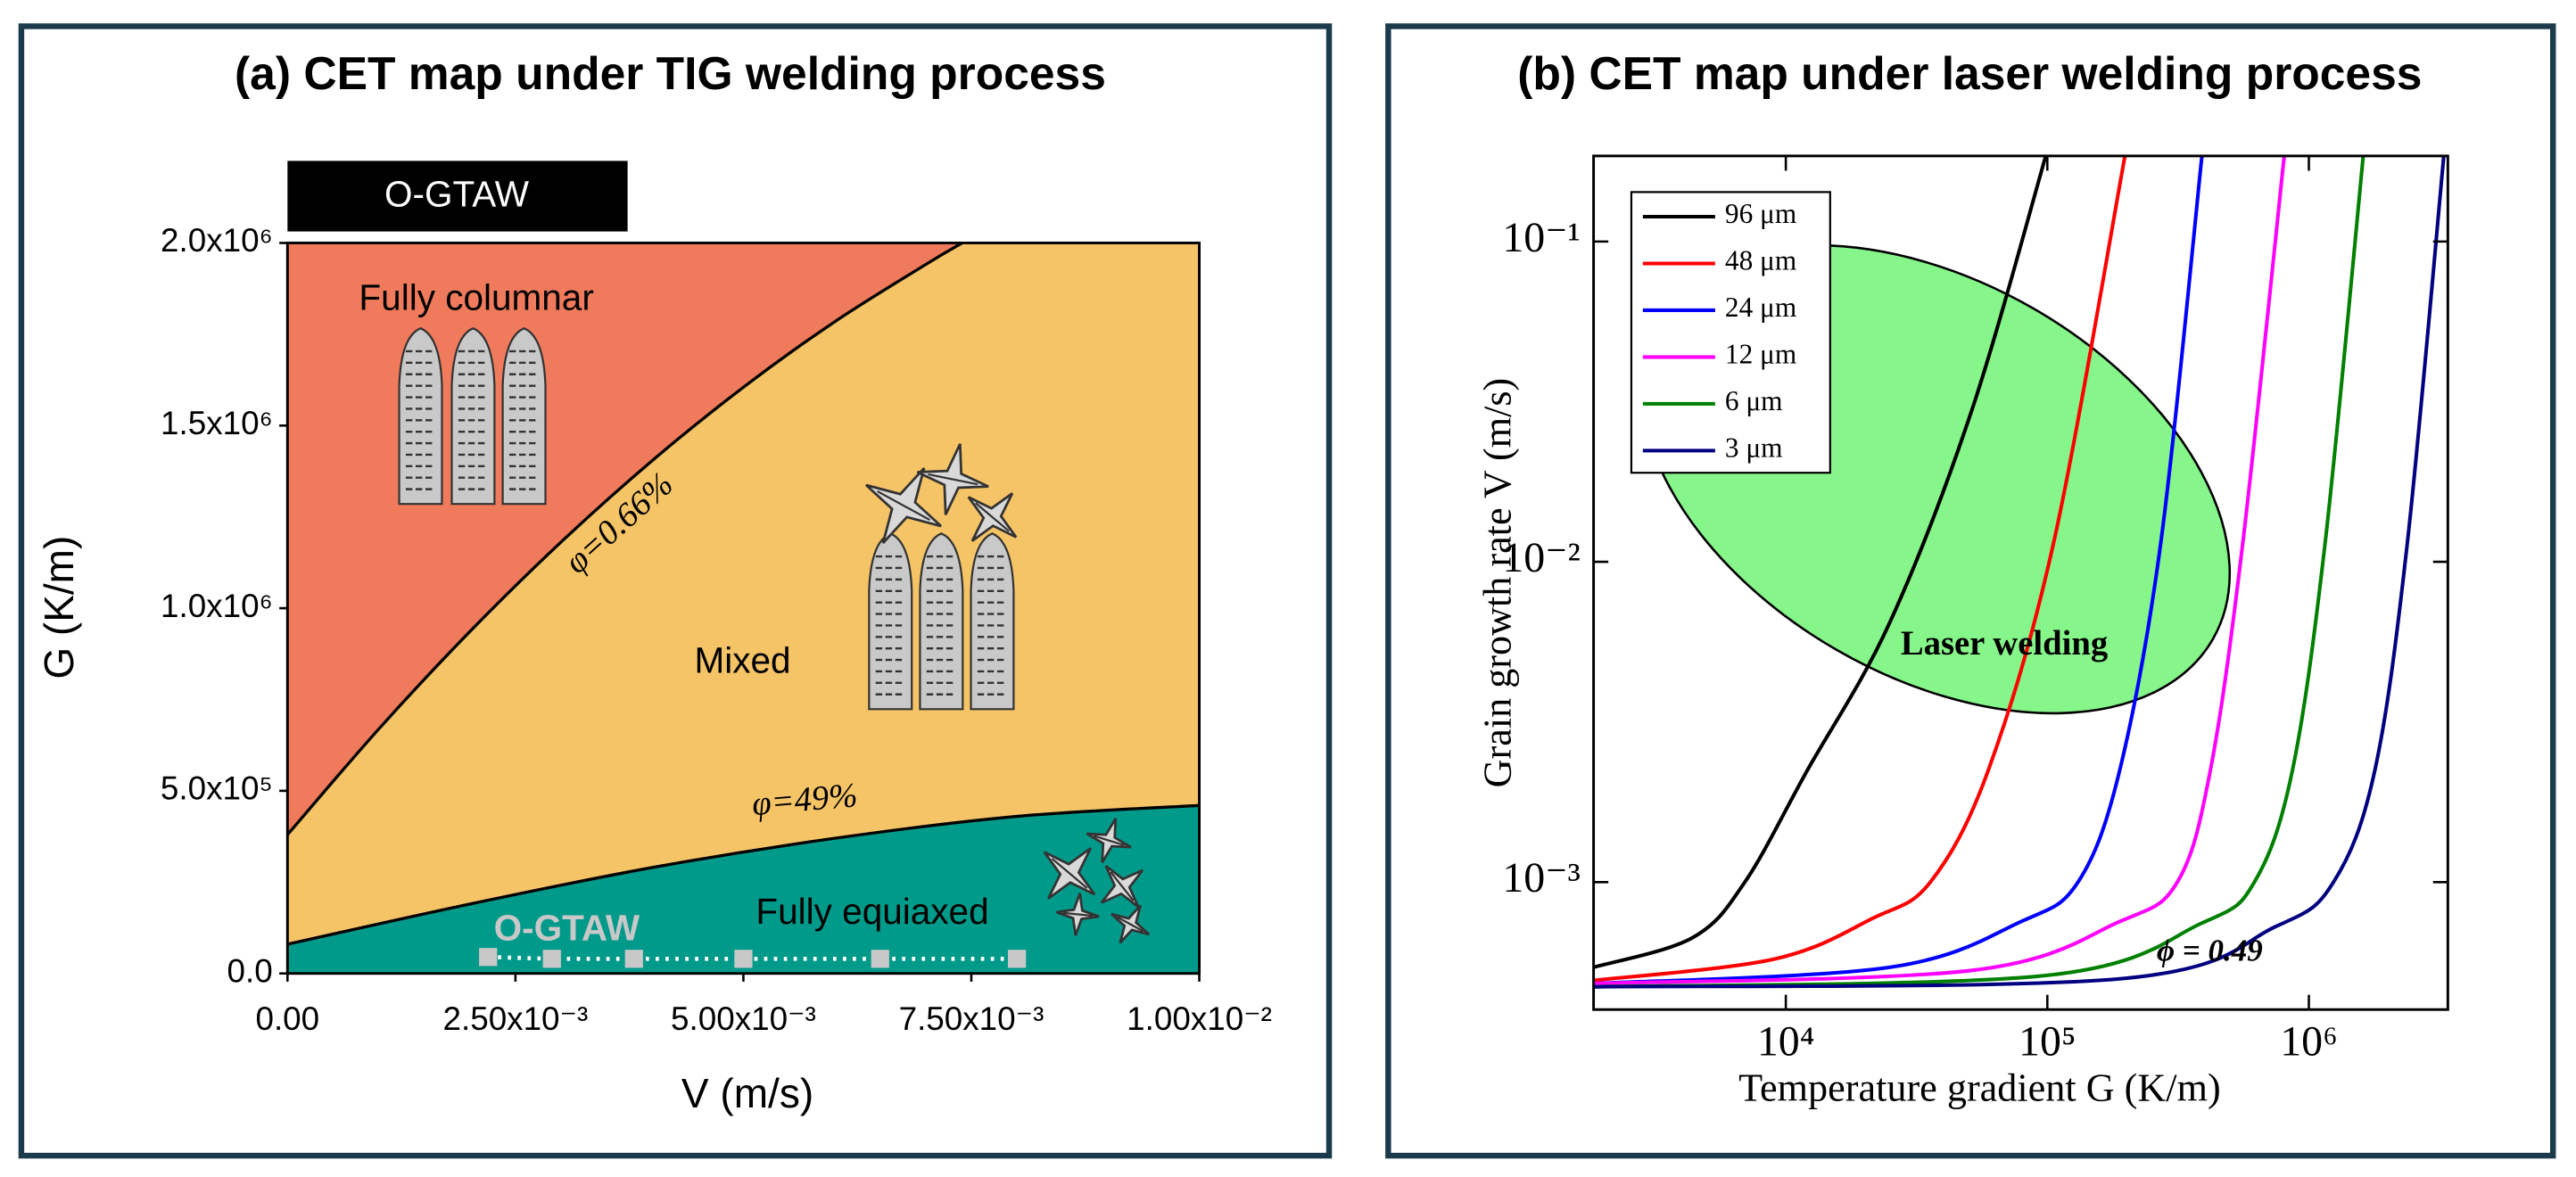  Describe the element at coordinates (2047, 1042) in the screenshot. I see `x-tick-label: 10⁵` at that location.